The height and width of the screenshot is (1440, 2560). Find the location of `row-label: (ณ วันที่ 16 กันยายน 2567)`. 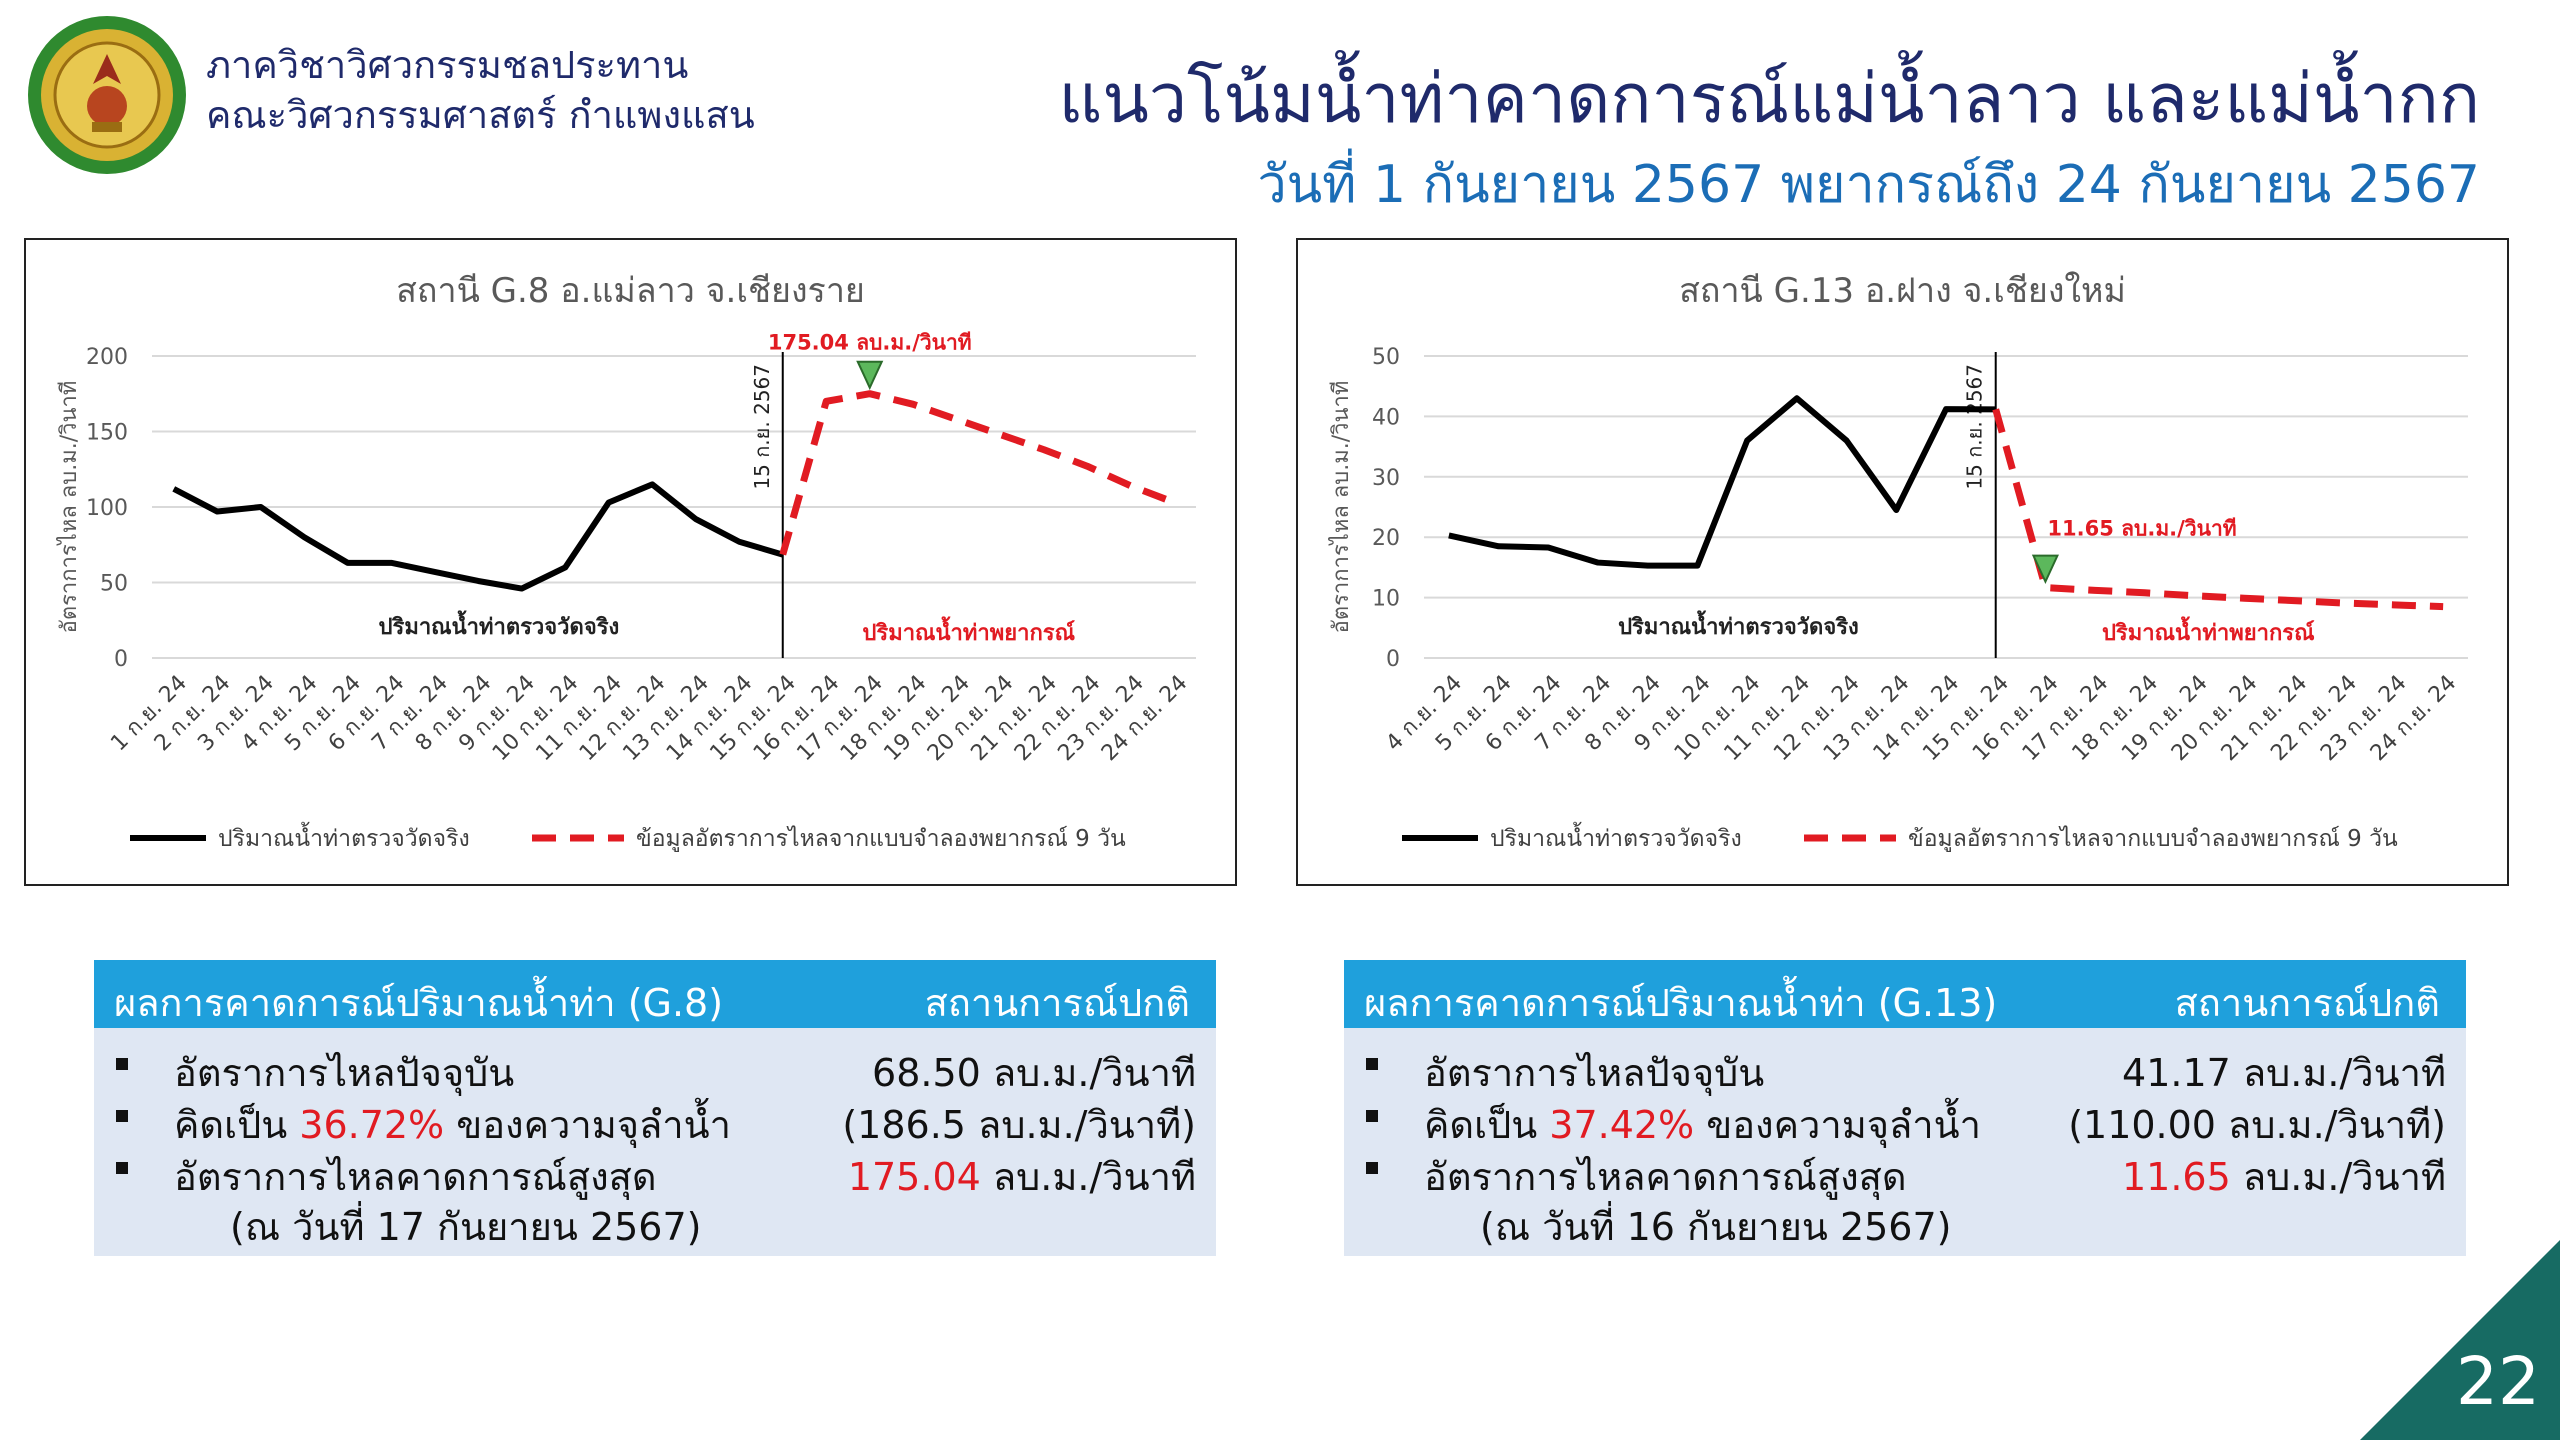

row-label: (ณ วันที่ 16 กันยายน 2567) is located at coordinates (1716, 1227).